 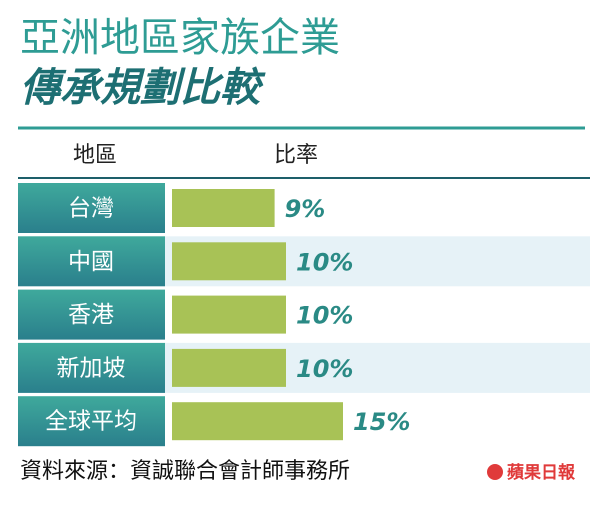 I want to click on column-header: 比率, so click(x=296, y=155).